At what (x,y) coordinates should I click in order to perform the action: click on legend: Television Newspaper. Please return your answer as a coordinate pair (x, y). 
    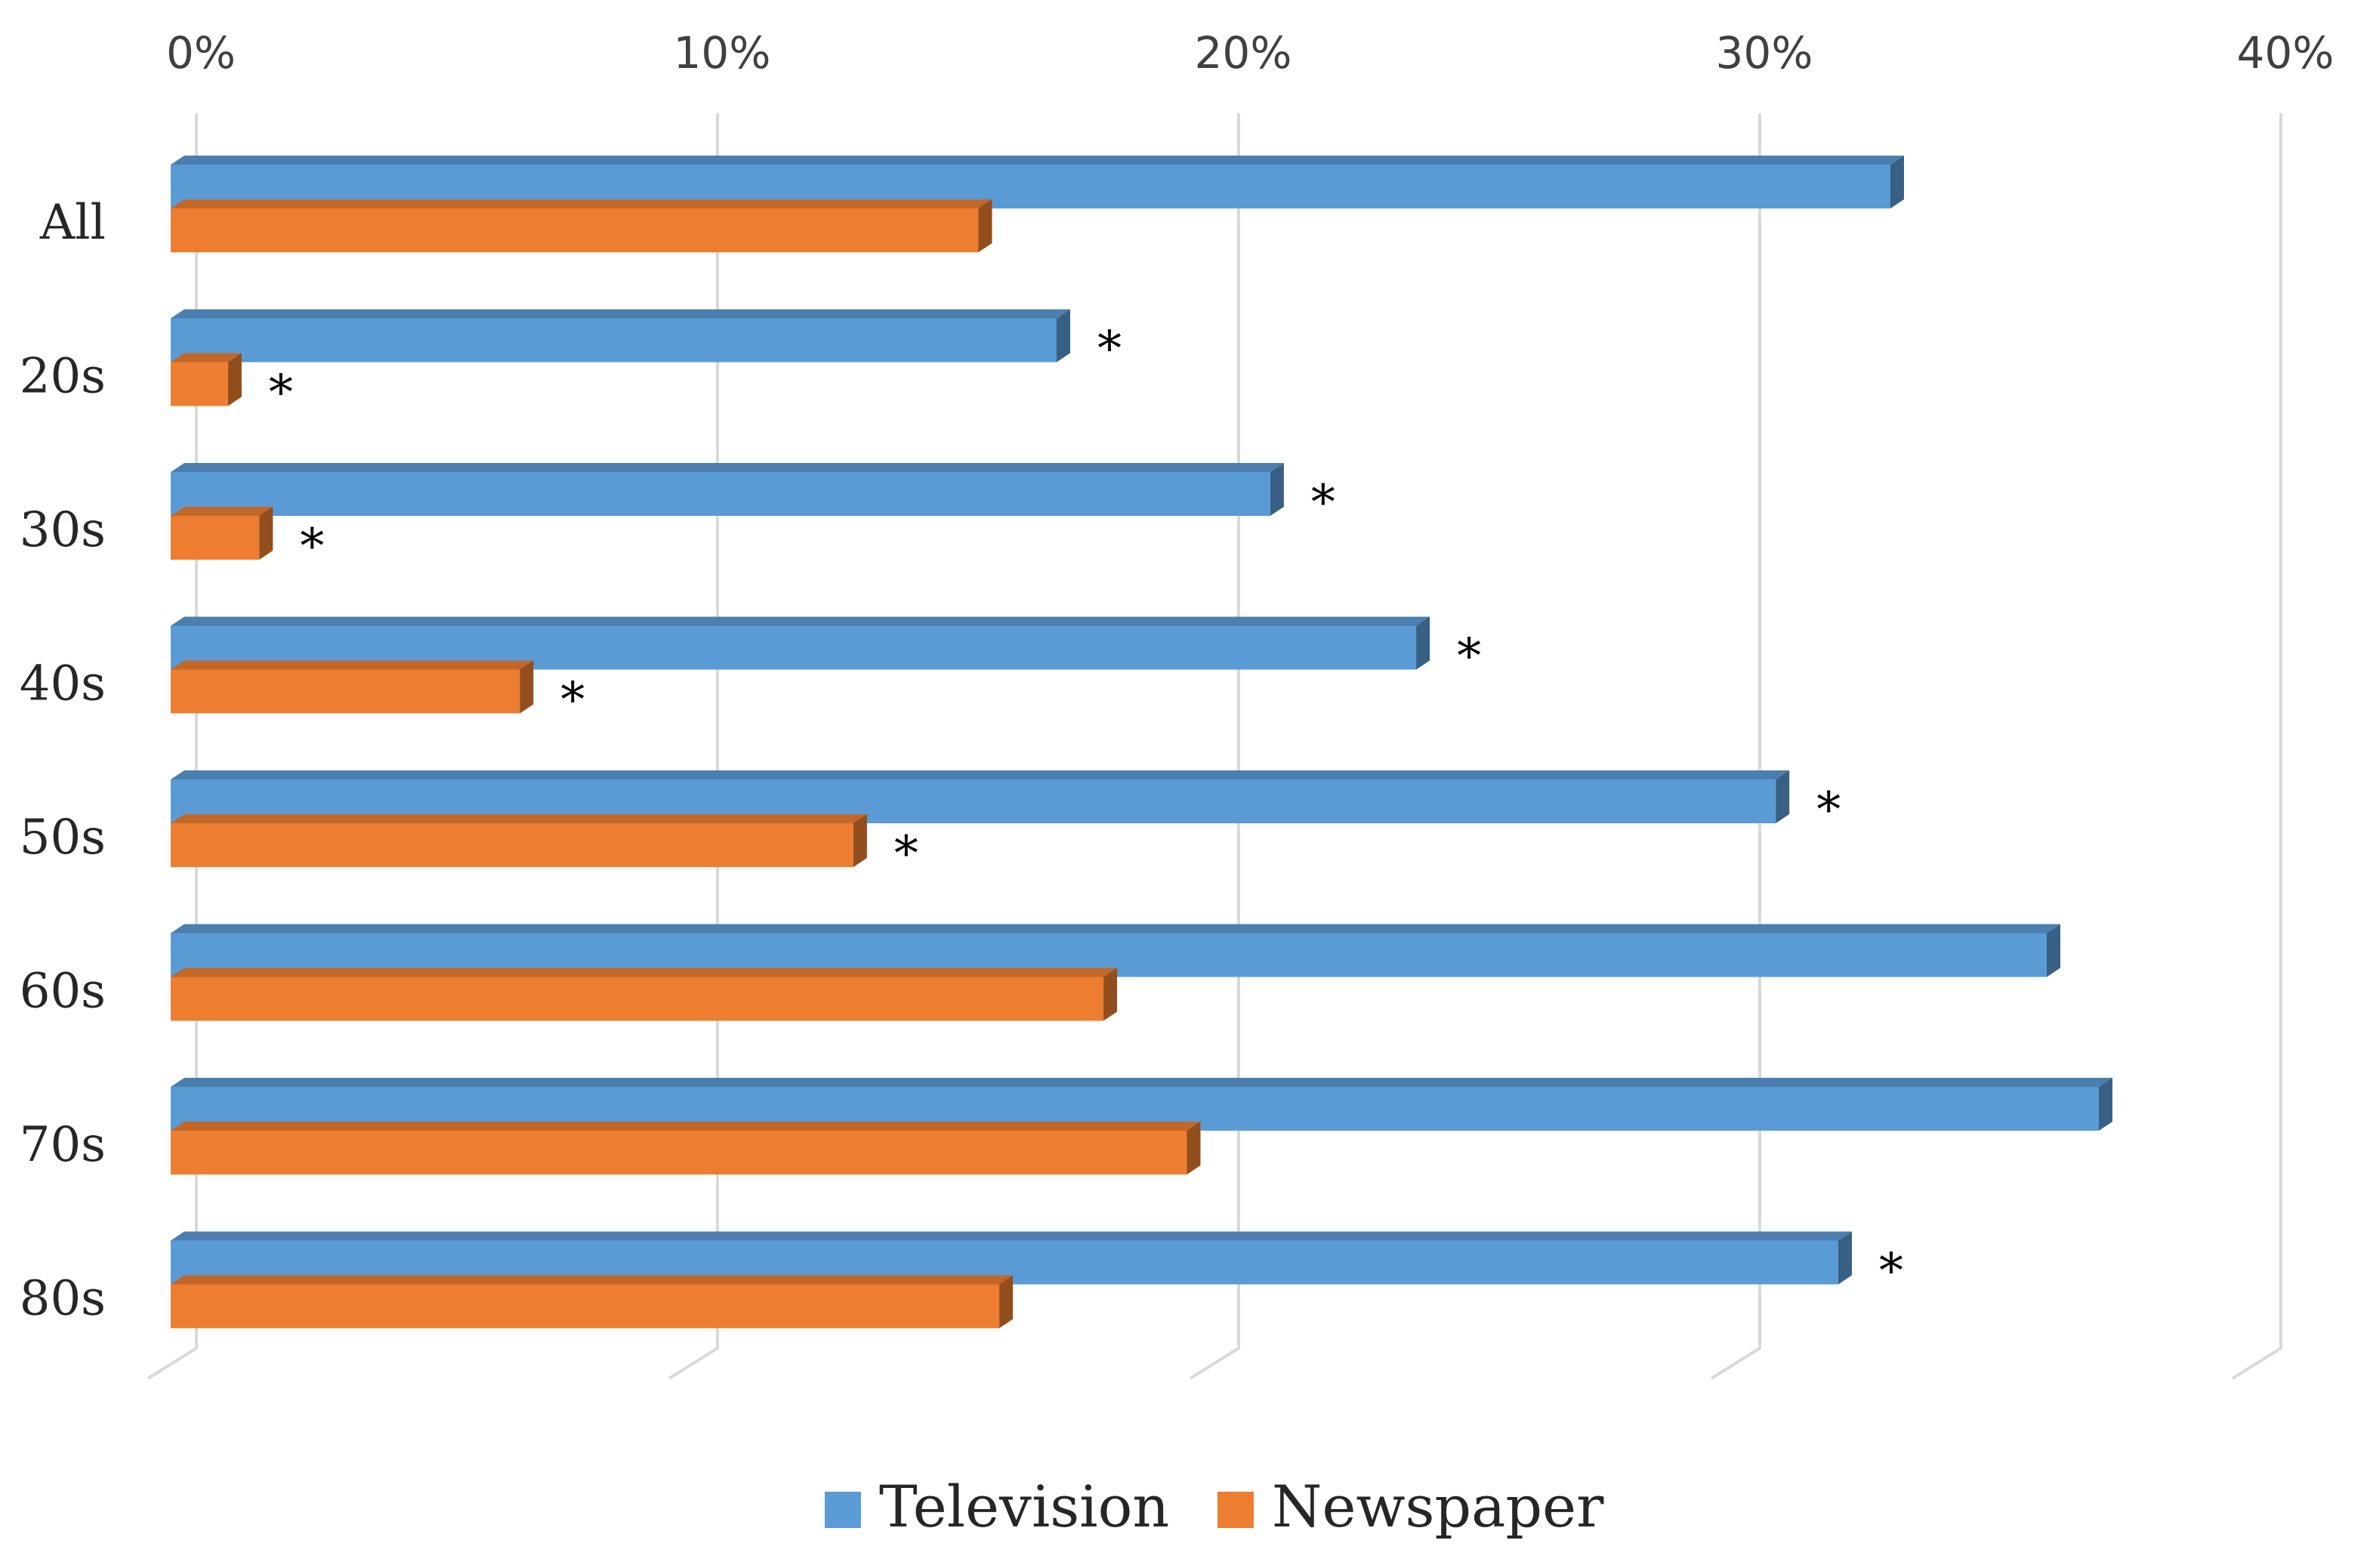
    Looking at the image, I should click on (1215, 1506).